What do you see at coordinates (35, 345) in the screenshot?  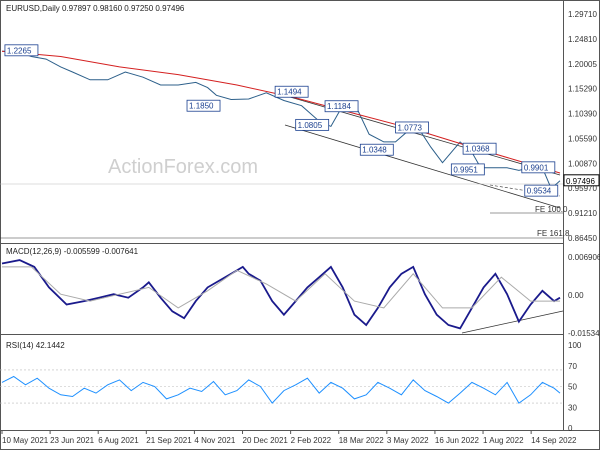 I see `rsi-panel-header: RSI(14) 42.1442` at bounding box center [35, 345].